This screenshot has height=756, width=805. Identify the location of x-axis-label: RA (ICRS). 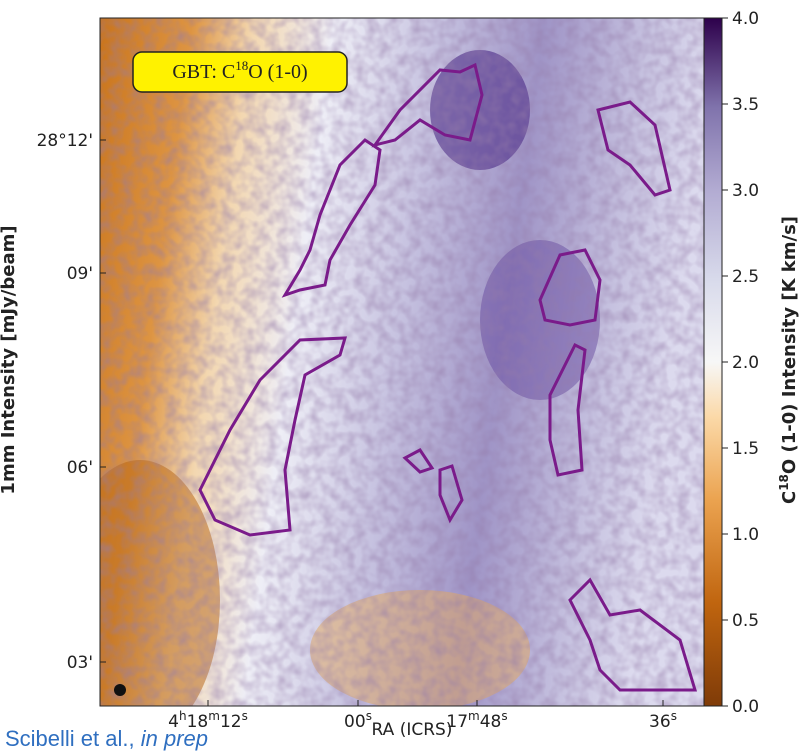
(412, 730).